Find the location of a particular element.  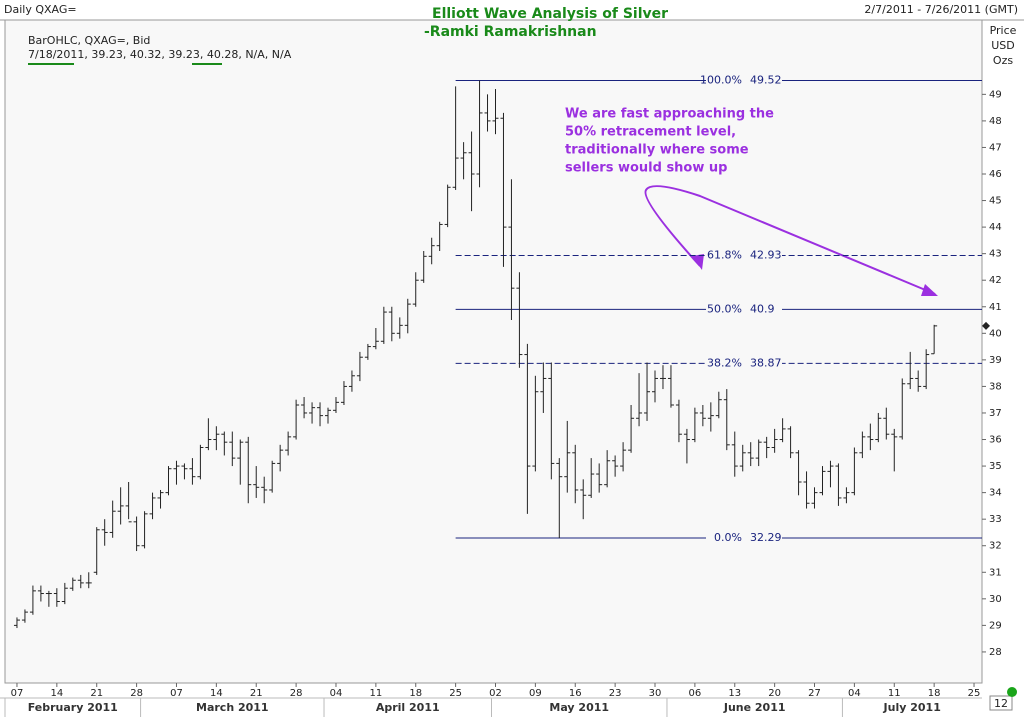

y-axis-label-line: USD is located at coordinates (1003, 45).